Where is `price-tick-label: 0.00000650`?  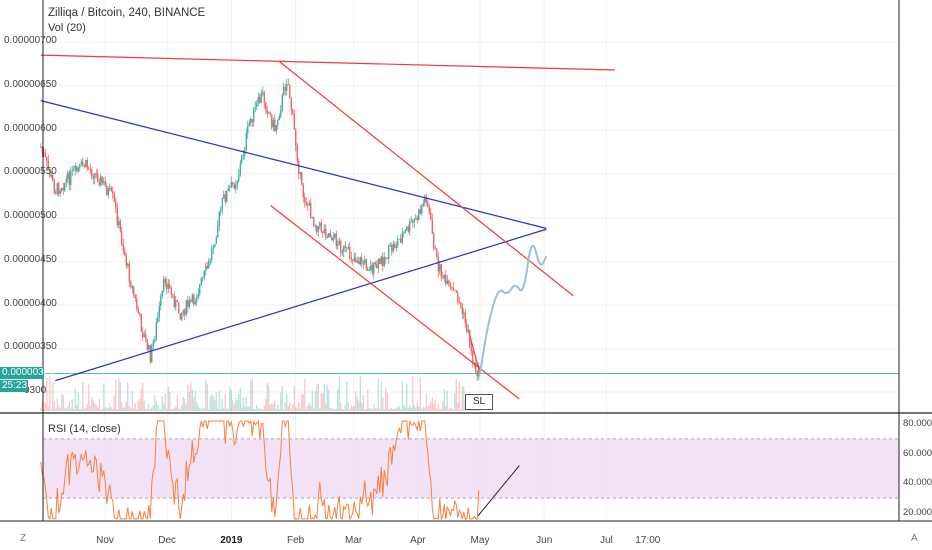
price-tick-label: 0.00000650 is located at coordinates (30, 84).